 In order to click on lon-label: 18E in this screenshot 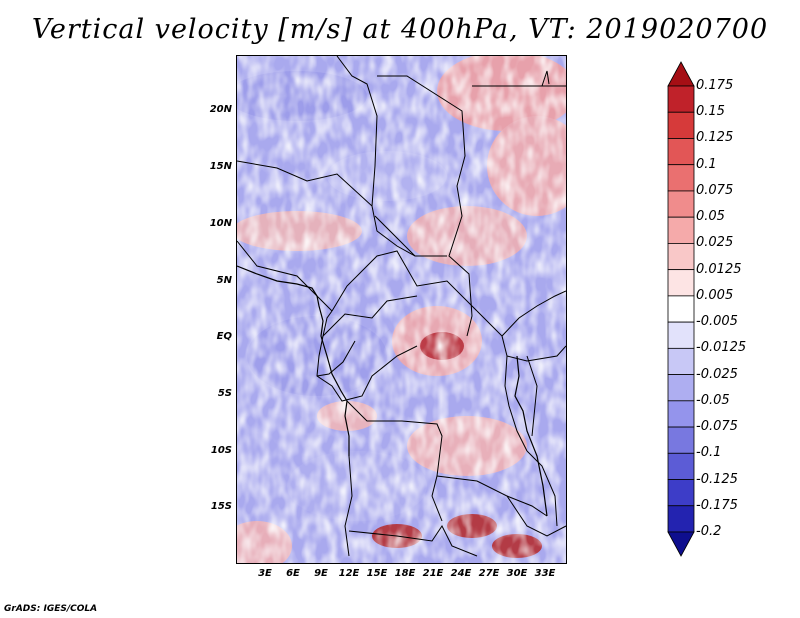, I will do `click(405, 573)`.